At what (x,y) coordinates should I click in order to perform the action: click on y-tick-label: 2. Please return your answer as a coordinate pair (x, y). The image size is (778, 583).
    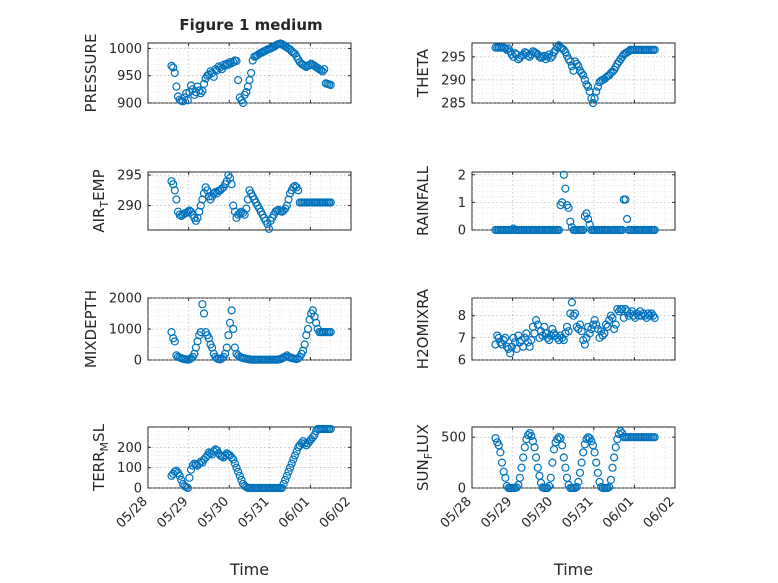
    Looking at the image, I should click on (462, 175).